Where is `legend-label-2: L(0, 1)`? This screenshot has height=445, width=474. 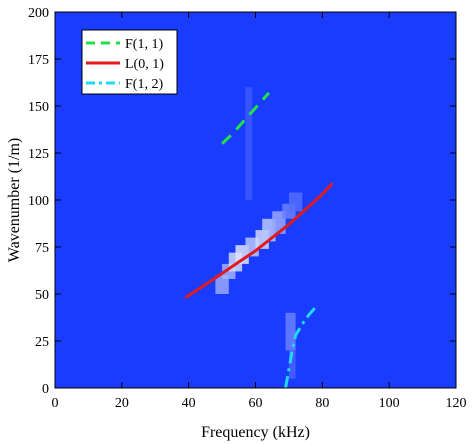 legend-label-2: L(0, 1) is located at coordinates (144, 64).